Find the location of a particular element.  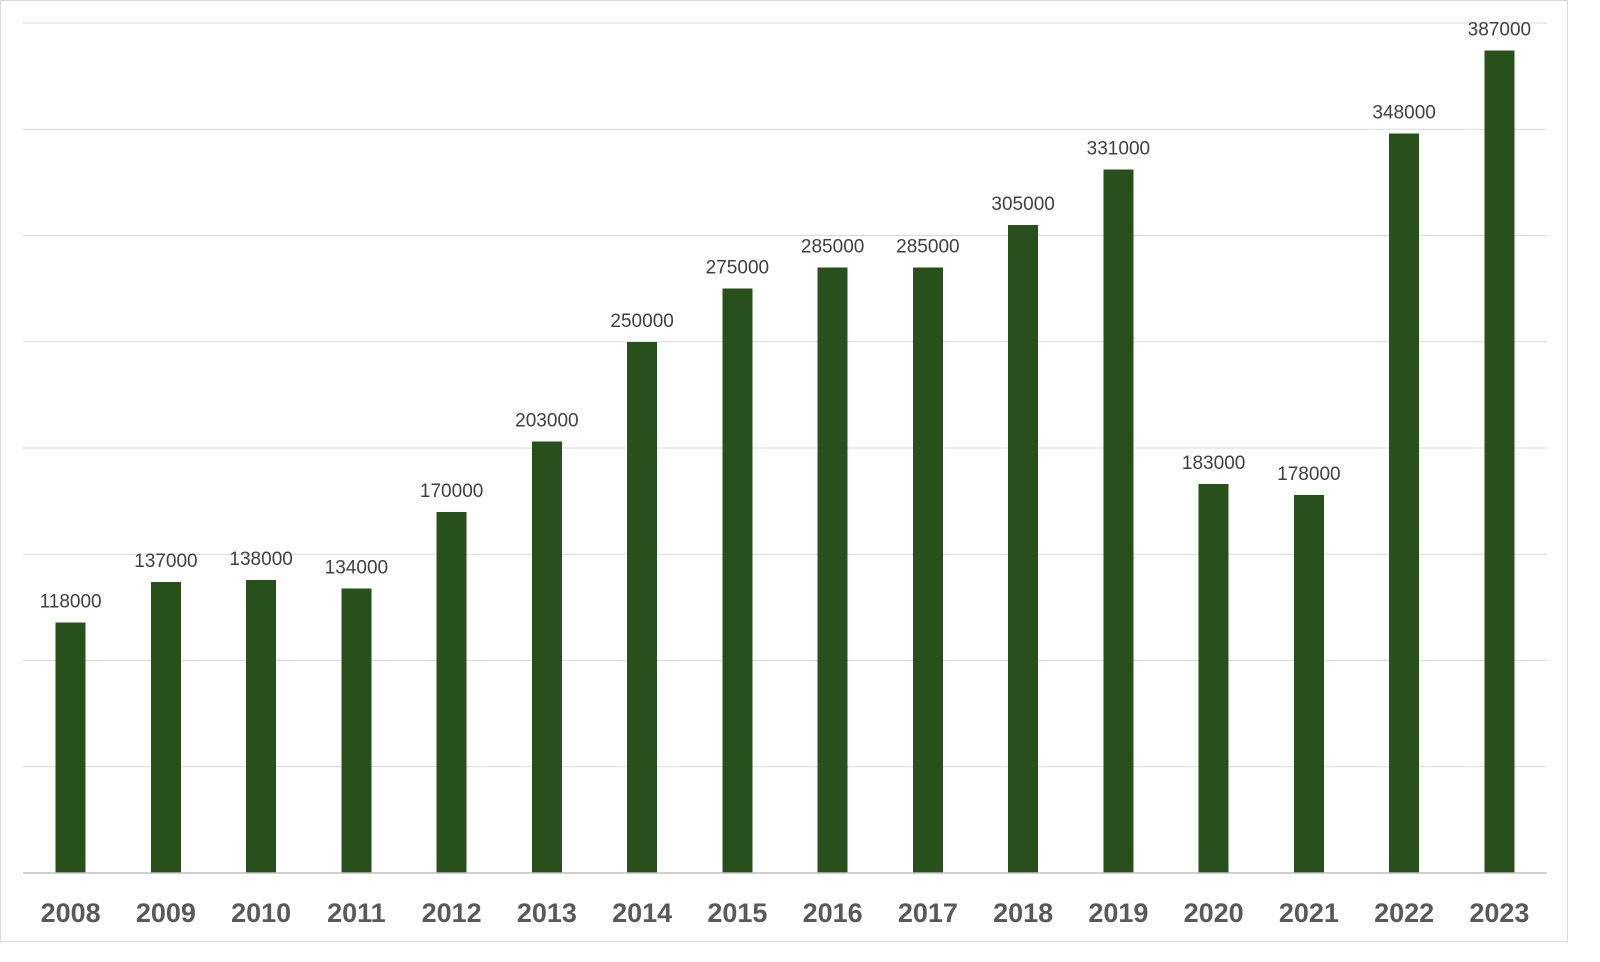

x-tick-2012: 2012 is located at coordinates (452, 913).